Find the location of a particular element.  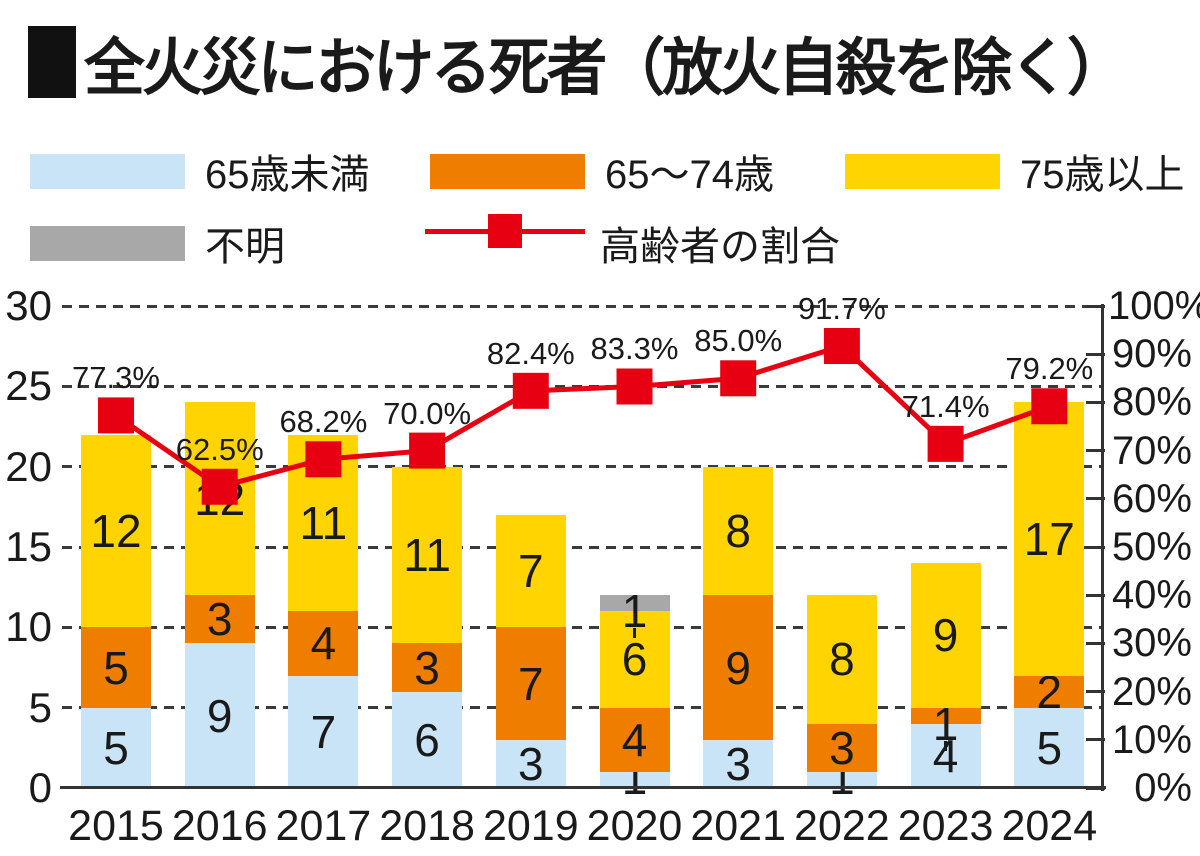

trend-marker-2017 is located at coordinates (323, 459).